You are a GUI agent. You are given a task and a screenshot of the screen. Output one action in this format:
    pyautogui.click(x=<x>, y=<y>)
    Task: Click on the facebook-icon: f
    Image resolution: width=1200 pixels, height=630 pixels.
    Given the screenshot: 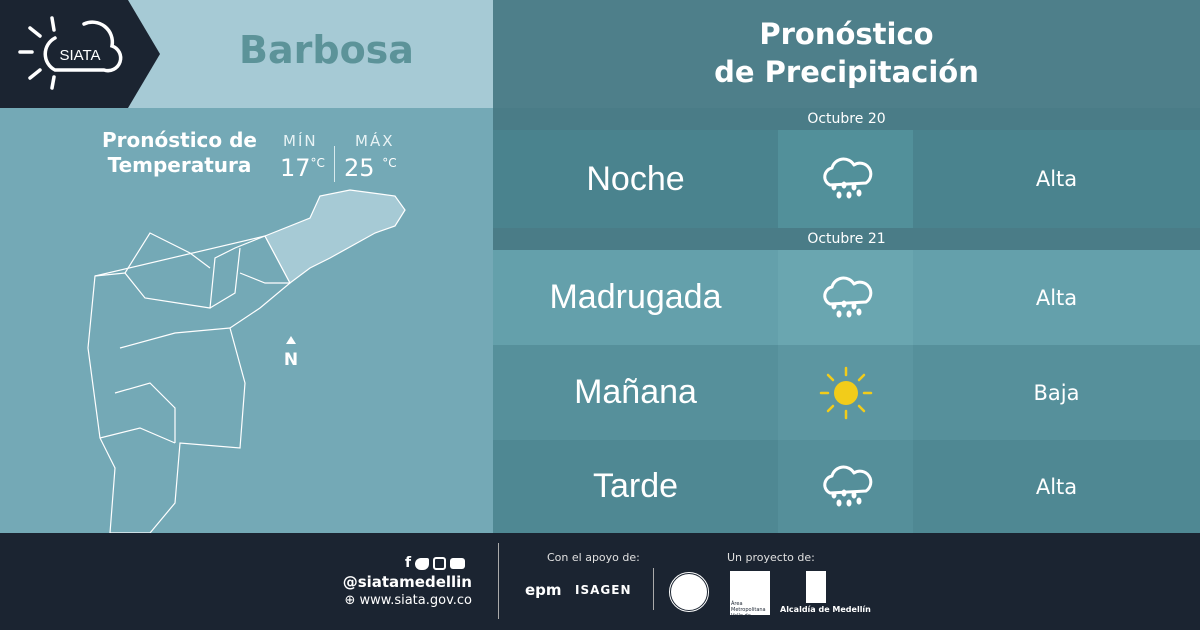 What is the action you would take?
    pyautogui.click(x=408, y=563)
    